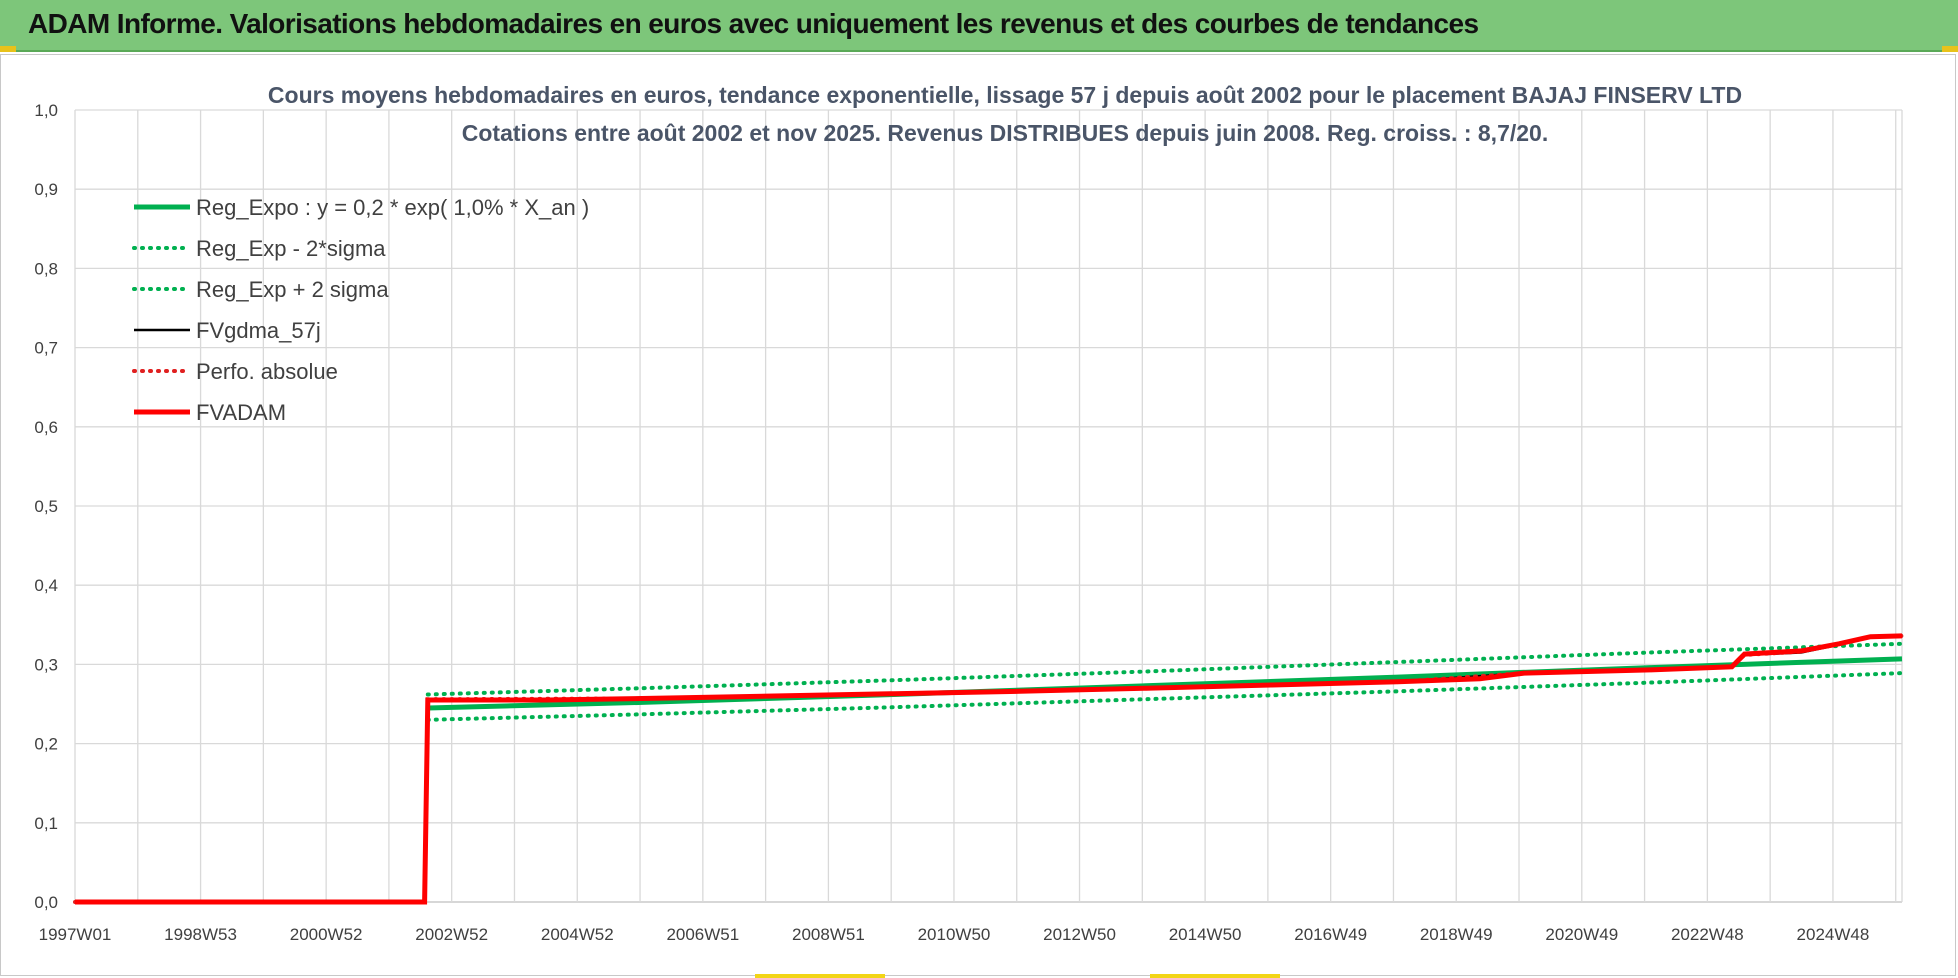 The height and width of the screenshot is (978, 1958). What do you see at coordinates (326, 934) in the screenshot?
I see `x-tick-label: 2000W52` at bounding box center [326, 934].